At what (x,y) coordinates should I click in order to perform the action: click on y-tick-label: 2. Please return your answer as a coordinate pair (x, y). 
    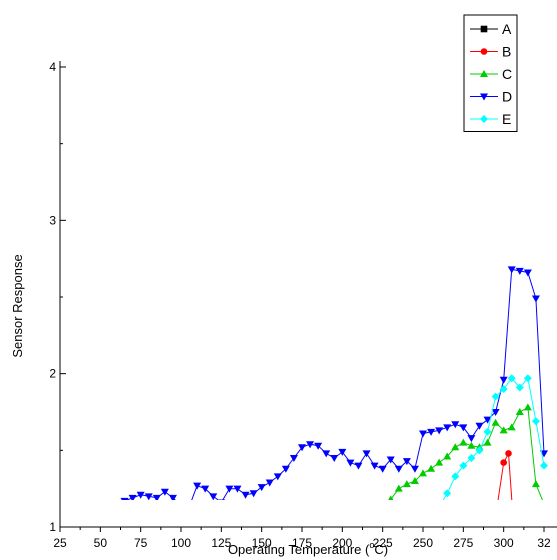
    Looking at the image, I should click on (52, 374).